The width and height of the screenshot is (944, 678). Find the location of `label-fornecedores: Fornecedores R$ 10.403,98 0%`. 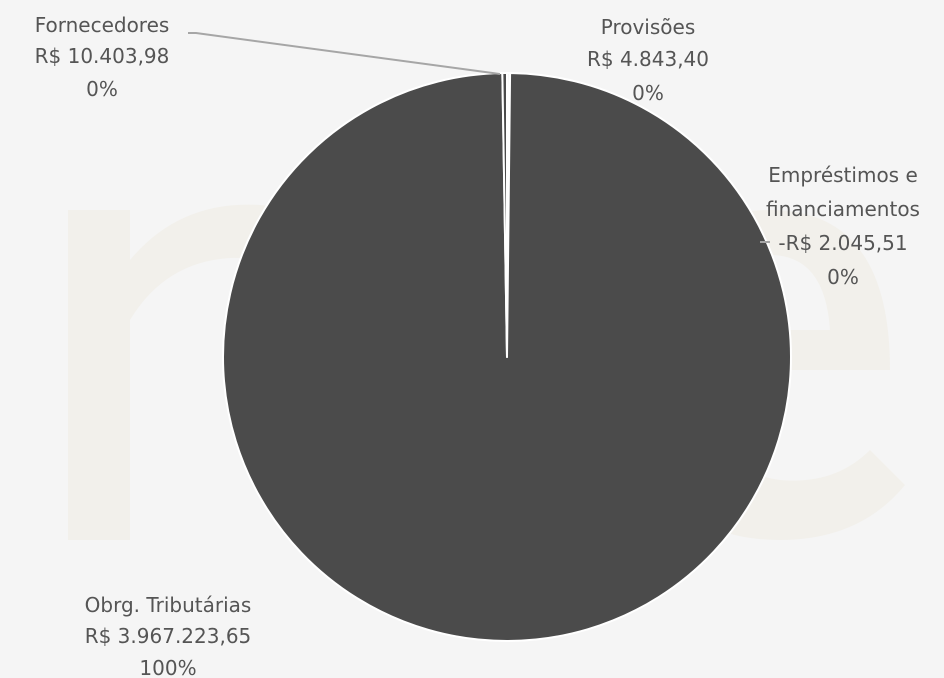

label-fornecedores: Fornecedores R$ 10.403,98 0% is located at coordinates (102, 57).